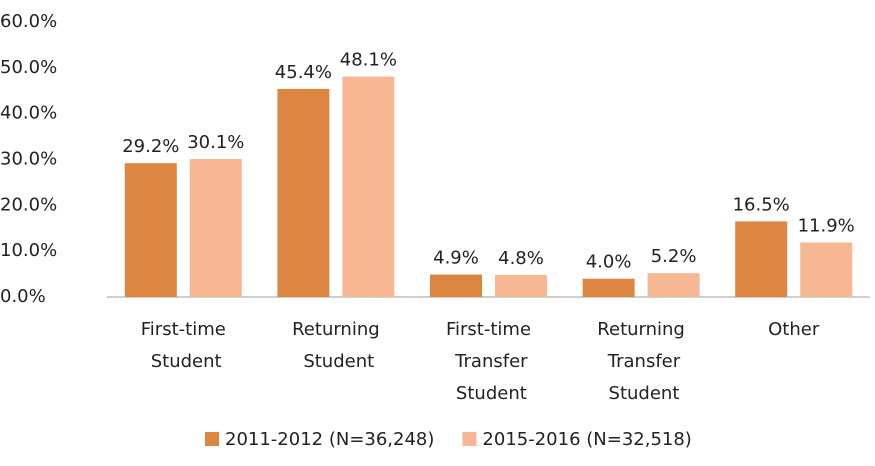 This screenshot has height=466, width=875. Describe the element at coordinates (586, 439) in the screenshot. I see `legend-label: 2015-2016 (N=32,518)` at that location.